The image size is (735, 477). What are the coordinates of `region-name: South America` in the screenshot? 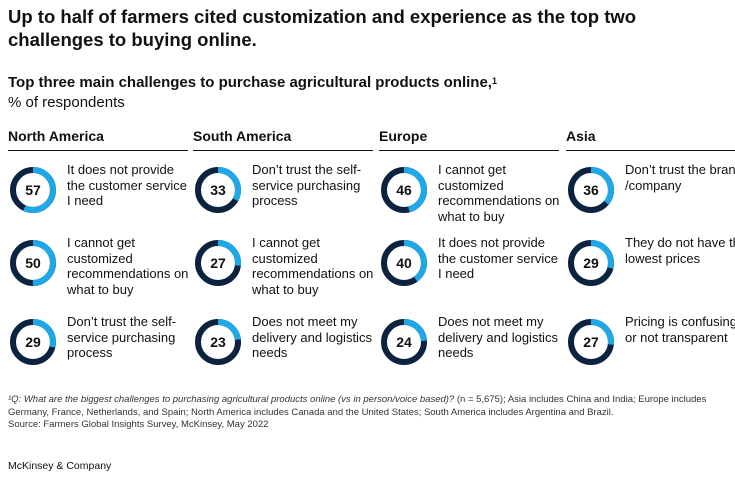 It's located at (242, 136).